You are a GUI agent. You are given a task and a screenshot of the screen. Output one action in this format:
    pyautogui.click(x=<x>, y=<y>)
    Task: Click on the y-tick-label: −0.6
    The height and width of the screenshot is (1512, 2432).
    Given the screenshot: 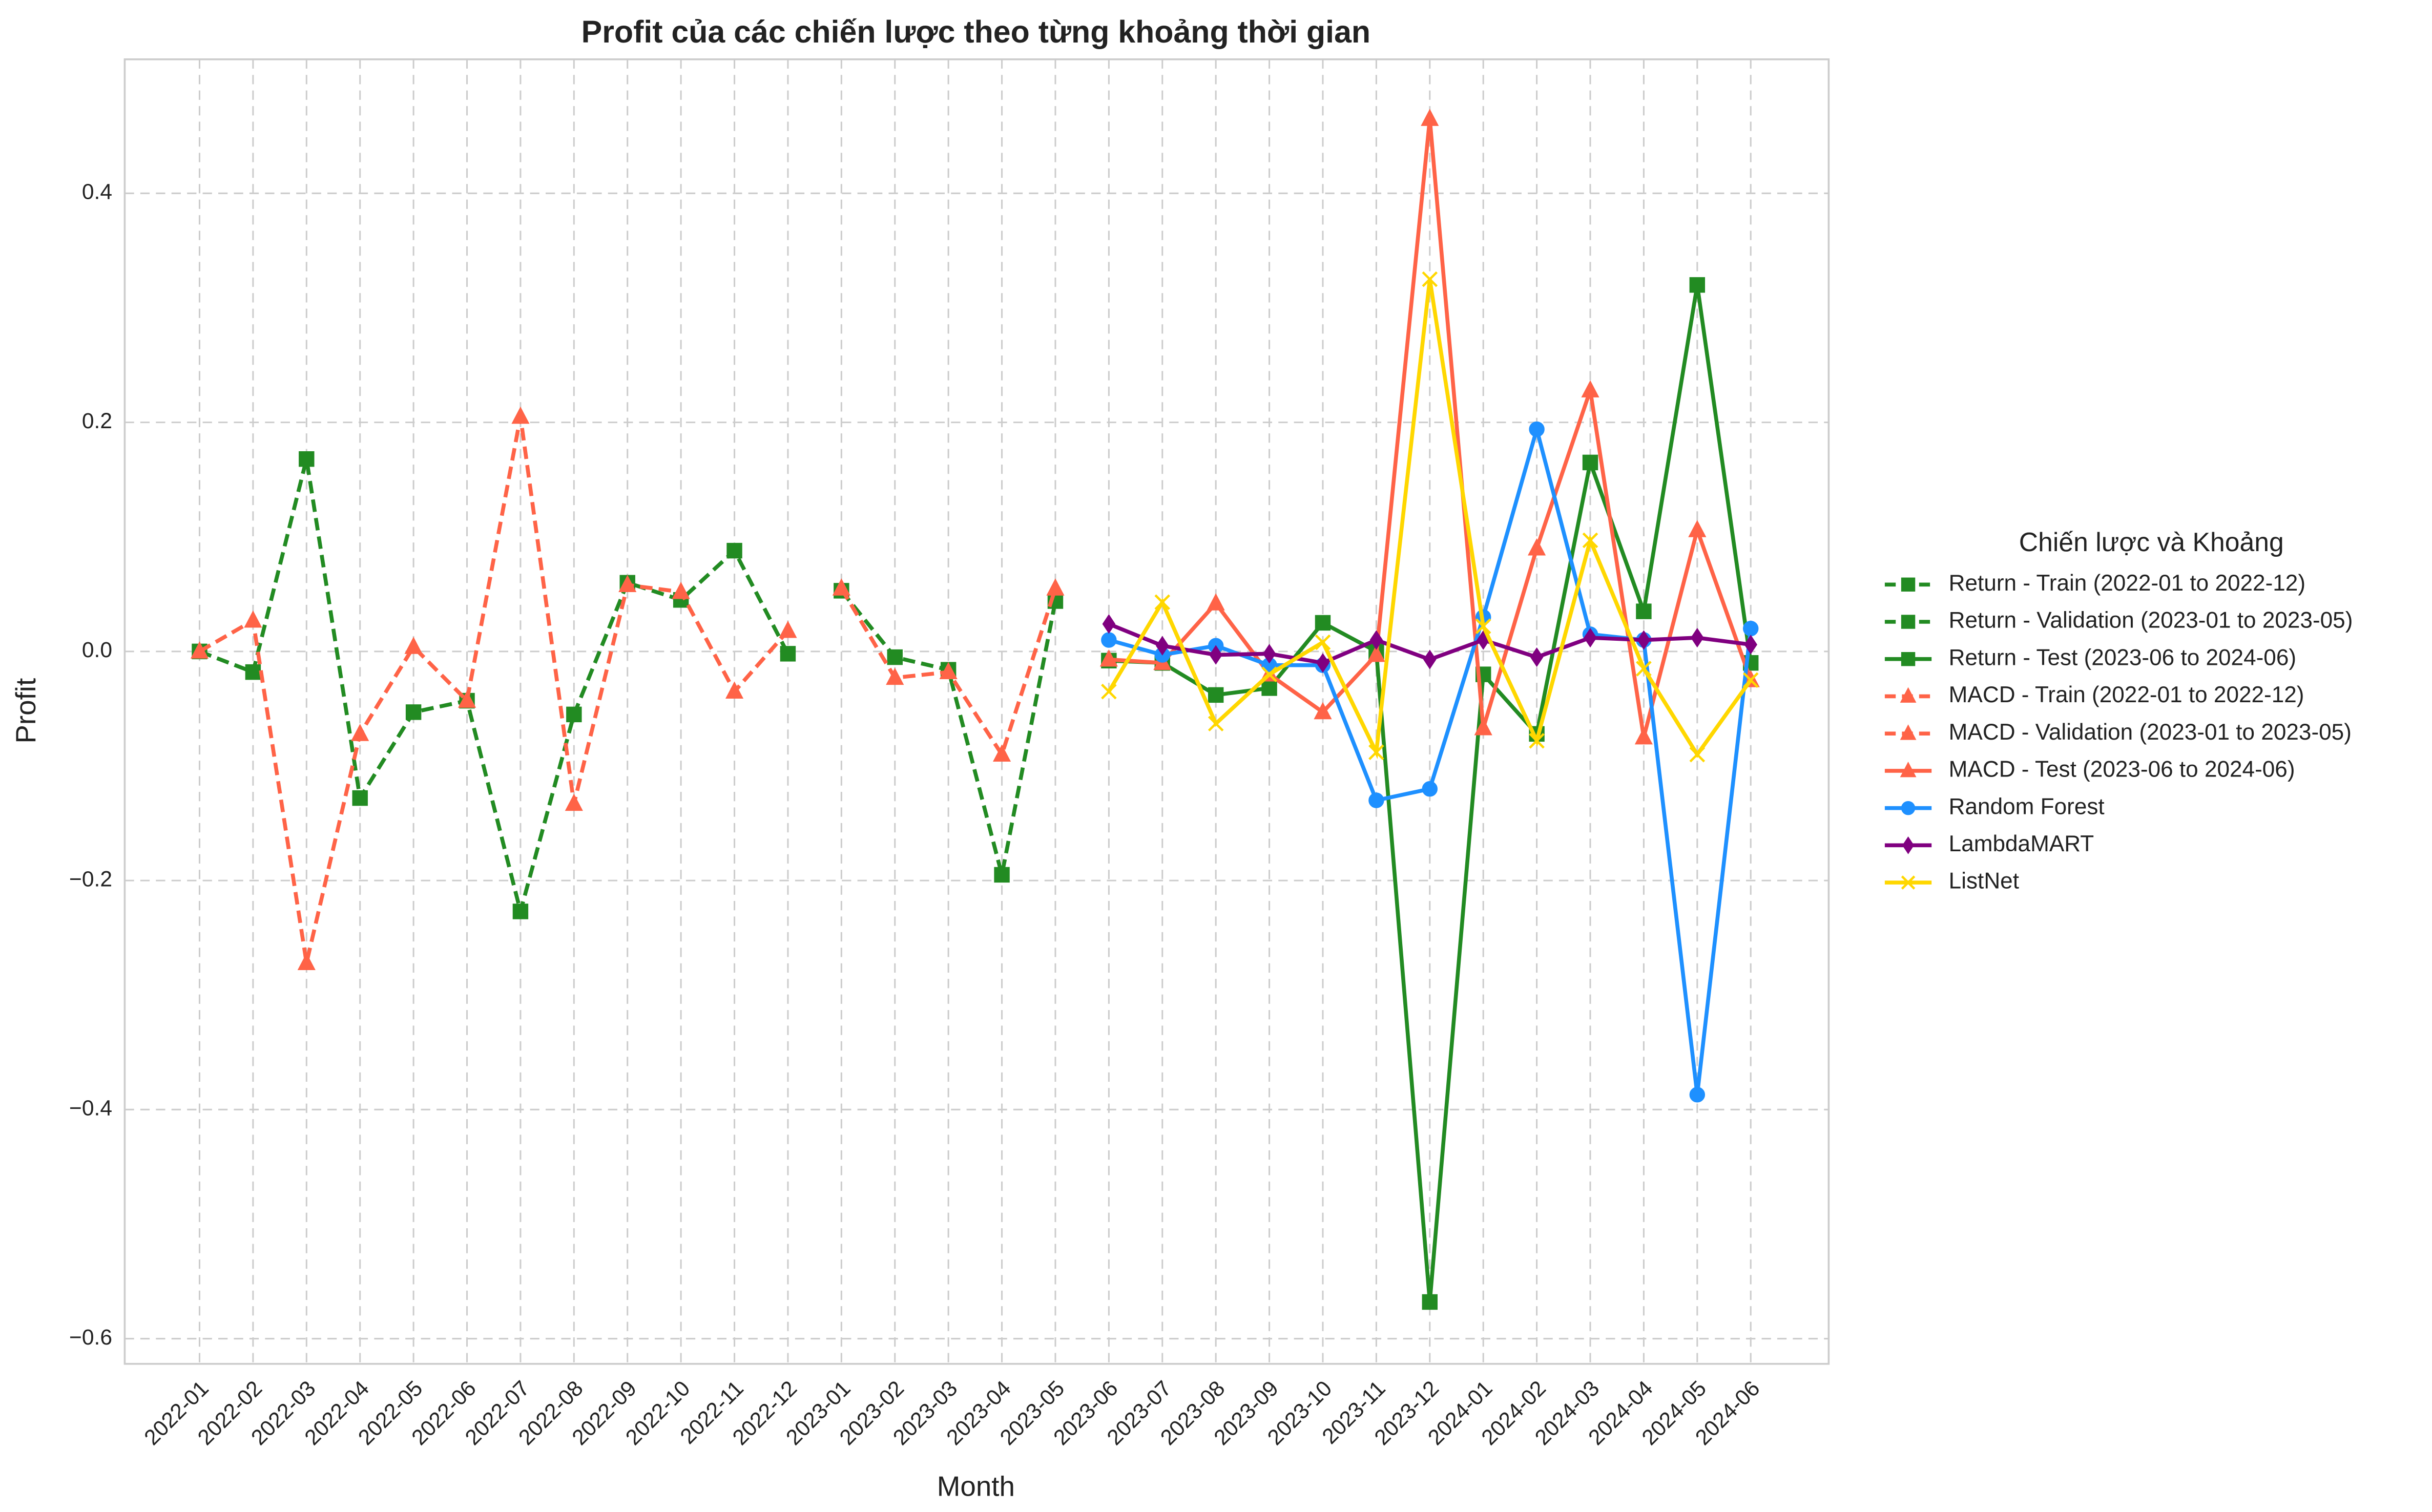 What is the action you would take?
    pyautogui.click(x=90, y=1337)
    